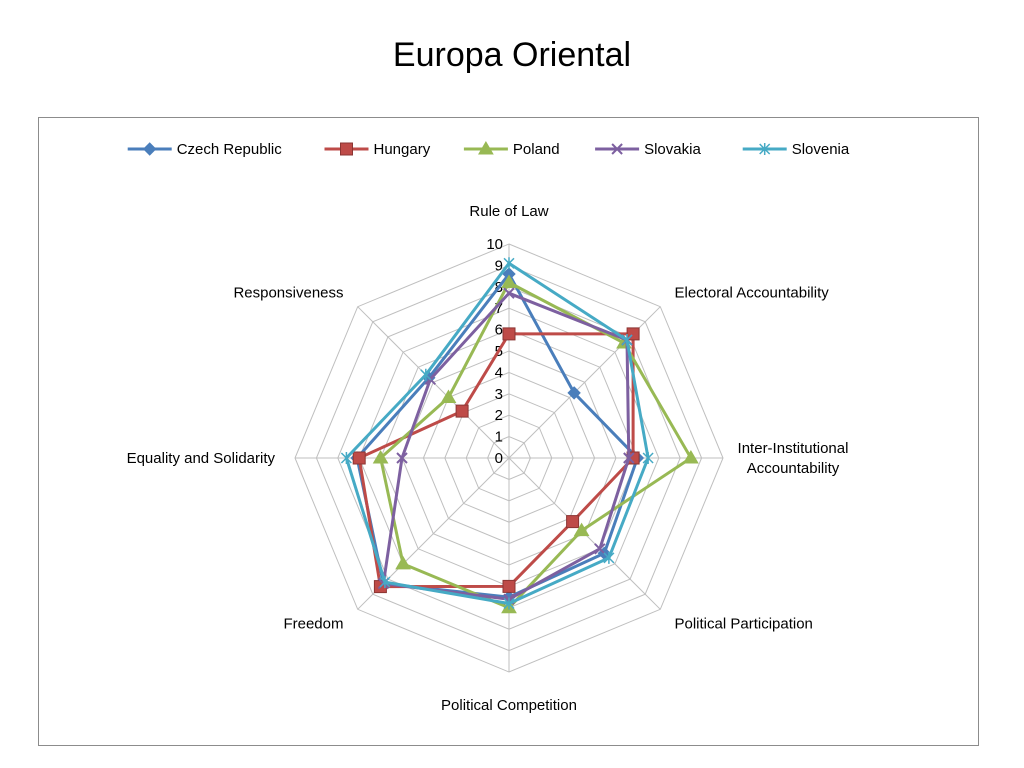  I want to click on tick-label: 1, so click(499, 437).